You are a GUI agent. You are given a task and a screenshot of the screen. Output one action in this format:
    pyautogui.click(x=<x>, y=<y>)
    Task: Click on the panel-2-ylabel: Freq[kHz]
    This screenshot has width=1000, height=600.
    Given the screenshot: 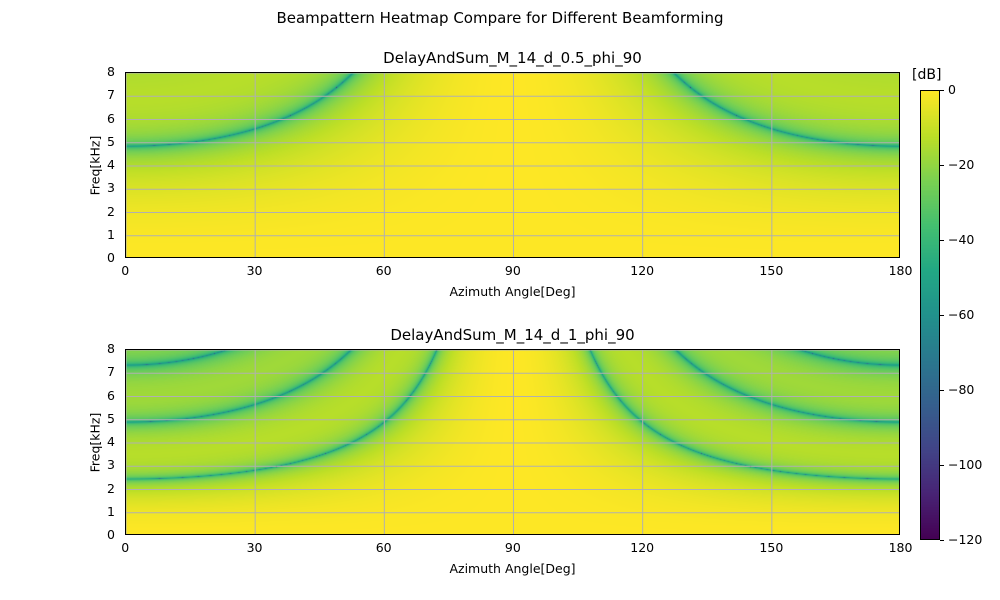 What is the action you would take?
    pyautogui.click(x=95, y=442)
    